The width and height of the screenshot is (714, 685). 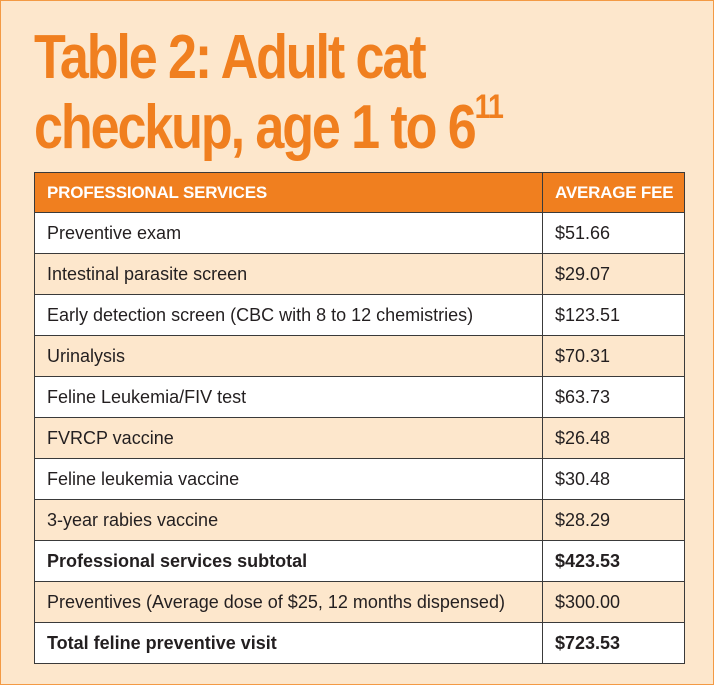 I want to click on fee-cell: $300.00, so click(x=613, y=602).